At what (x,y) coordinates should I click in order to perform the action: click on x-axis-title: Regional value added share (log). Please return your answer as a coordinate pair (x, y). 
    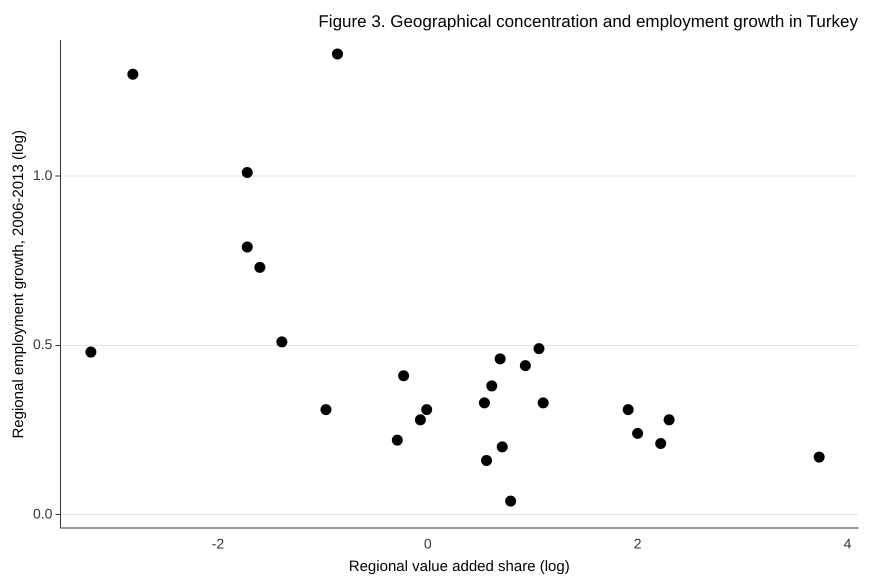
    Looking at the image, I should click on (459, 567).